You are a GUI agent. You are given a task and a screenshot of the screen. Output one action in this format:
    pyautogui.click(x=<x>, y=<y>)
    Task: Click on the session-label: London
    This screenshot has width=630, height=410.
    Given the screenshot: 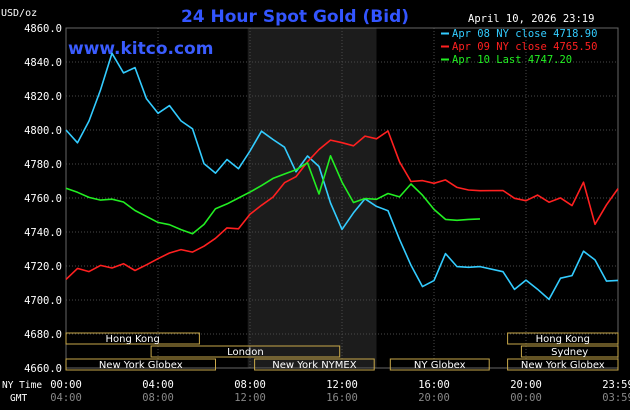 What is the action you would take?
    pyautogui.click(x=245, y=352)
    